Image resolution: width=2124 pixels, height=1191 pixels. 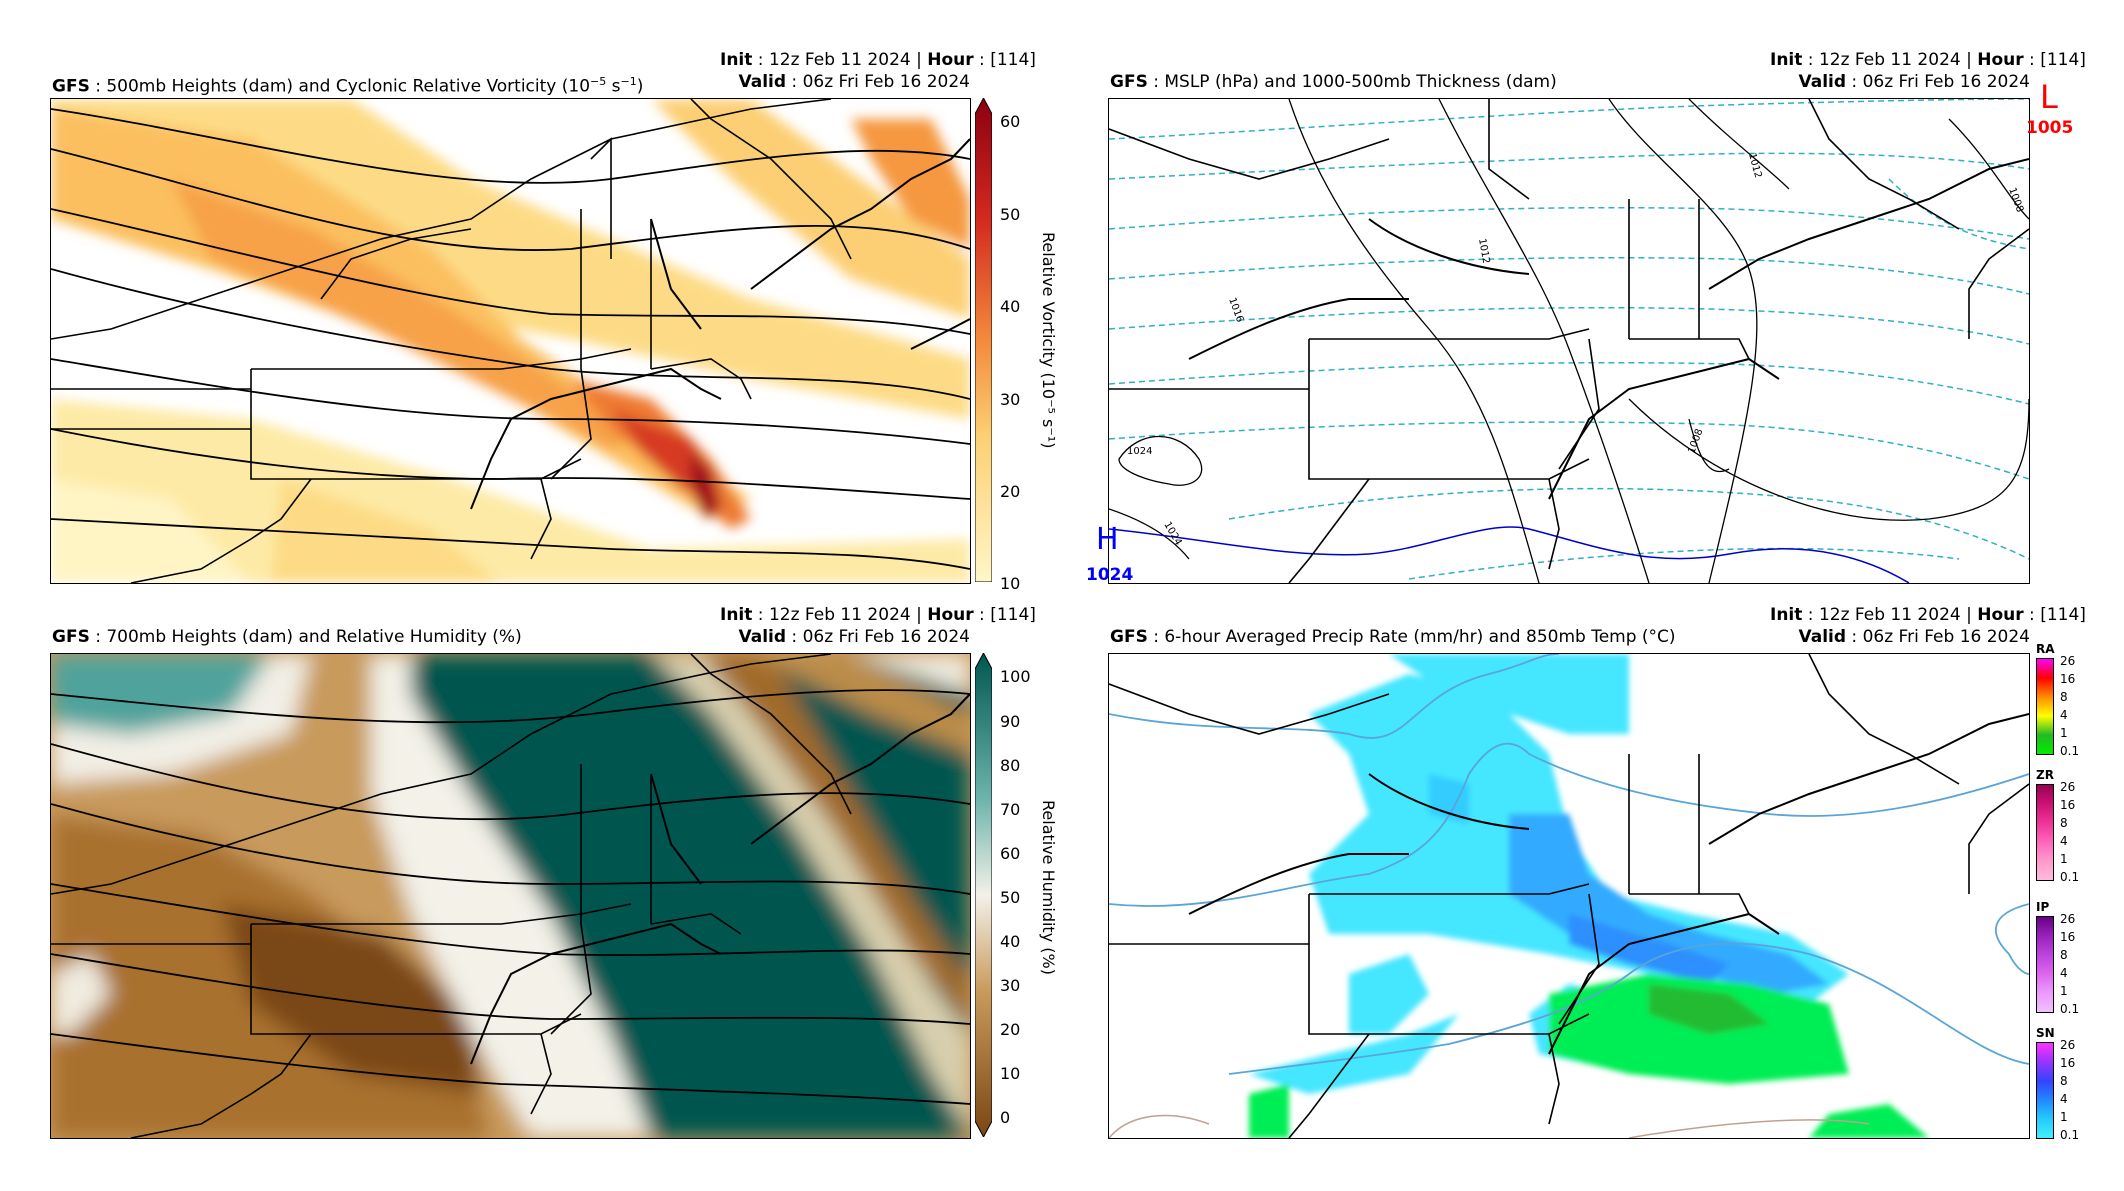 I want to click on ptype-code-ip: IP, so click(x=2043, y=907).